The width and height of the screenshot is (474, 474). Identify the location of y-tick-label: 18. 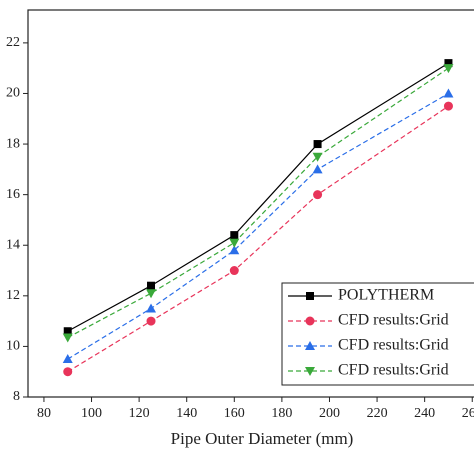
(13, 143).